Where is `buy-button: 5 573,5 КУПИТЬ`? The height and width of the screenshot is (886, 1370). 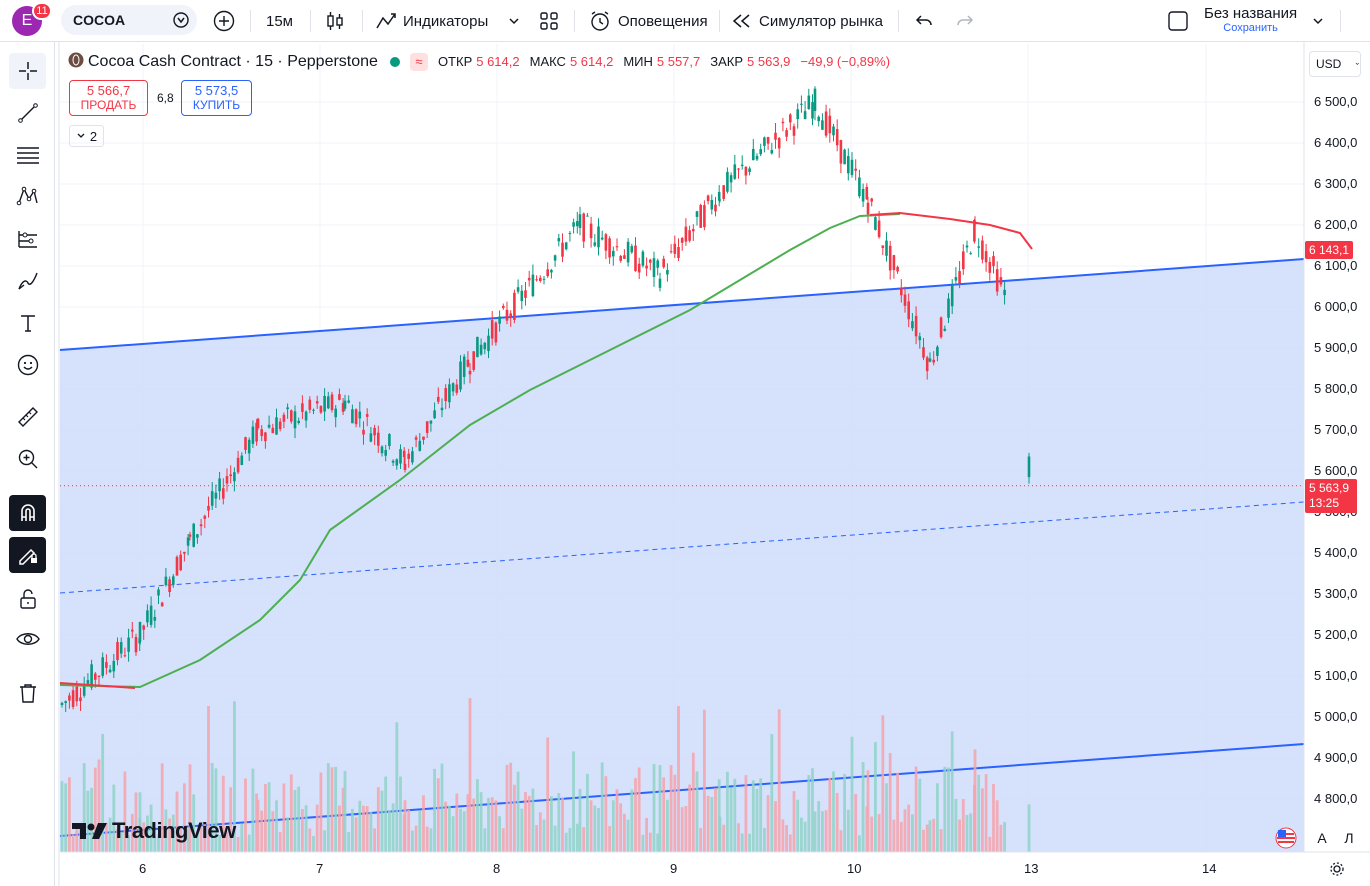
buy-button: 5 573,5 КУПИТЬ is located at coordinates (216, 98).